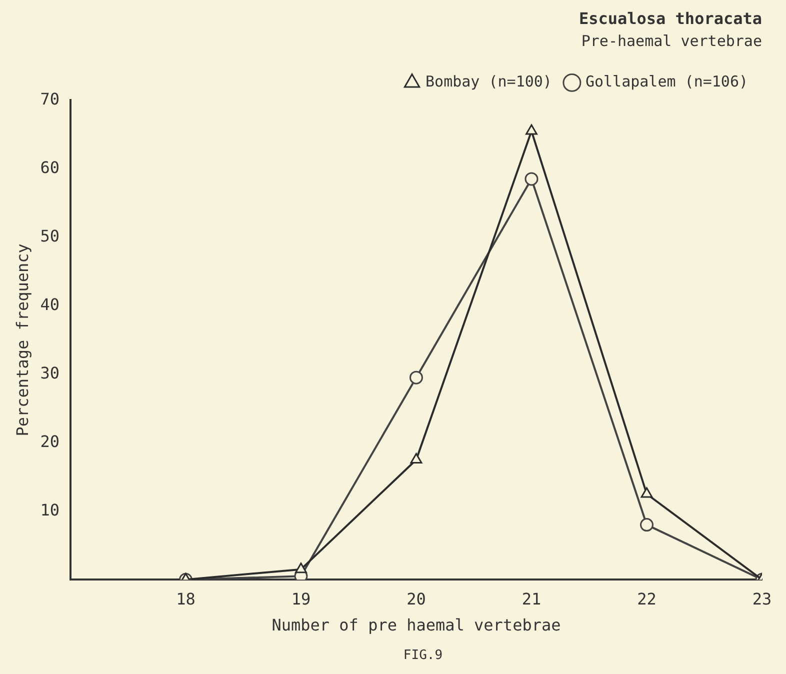 Image resolution: width=786 pixels, height=674 pixels. What do you see at coordinates (532, 598) in the screenshot?
I see `x-tick-label: 21` at bounding box center [532, 598].